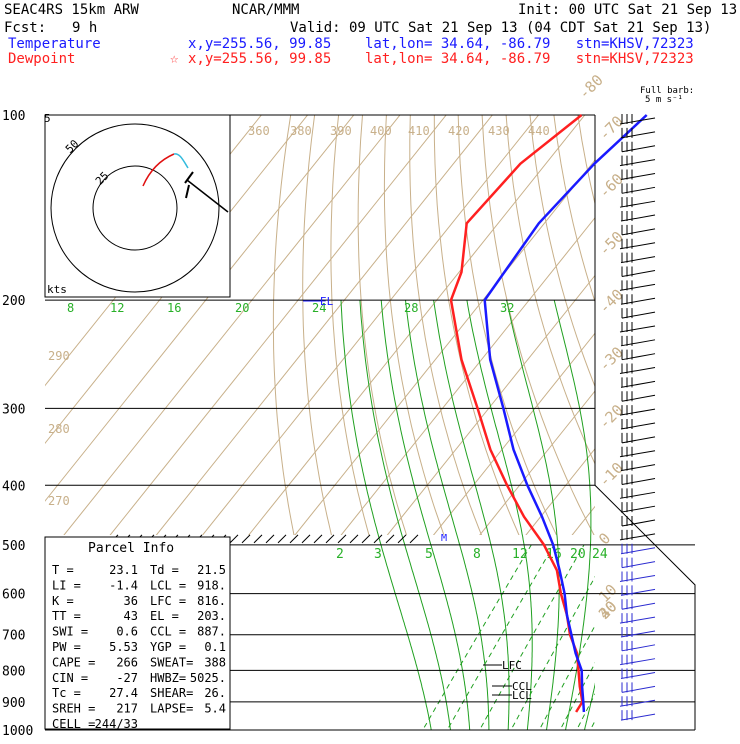 Image resolution: width=740 pixels, height=744 pixels. Describe the element at coordinates (13, 116) in the screenshot. I see `pressure-label: 100` at that location.